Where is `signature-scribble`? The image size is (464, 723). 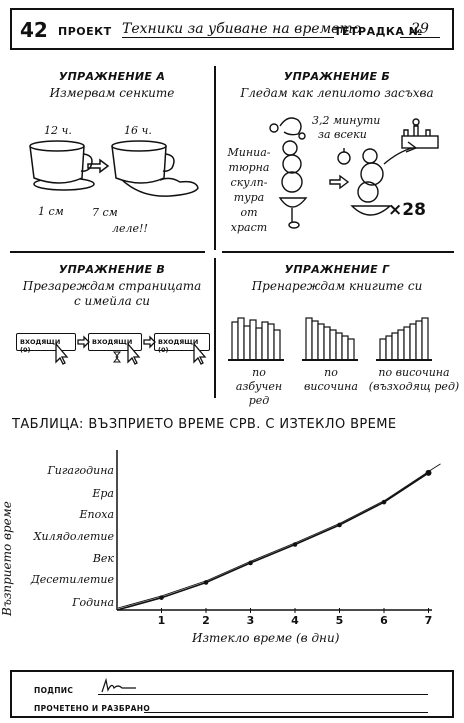
signature-scribble is located at coordinates (118, 685).